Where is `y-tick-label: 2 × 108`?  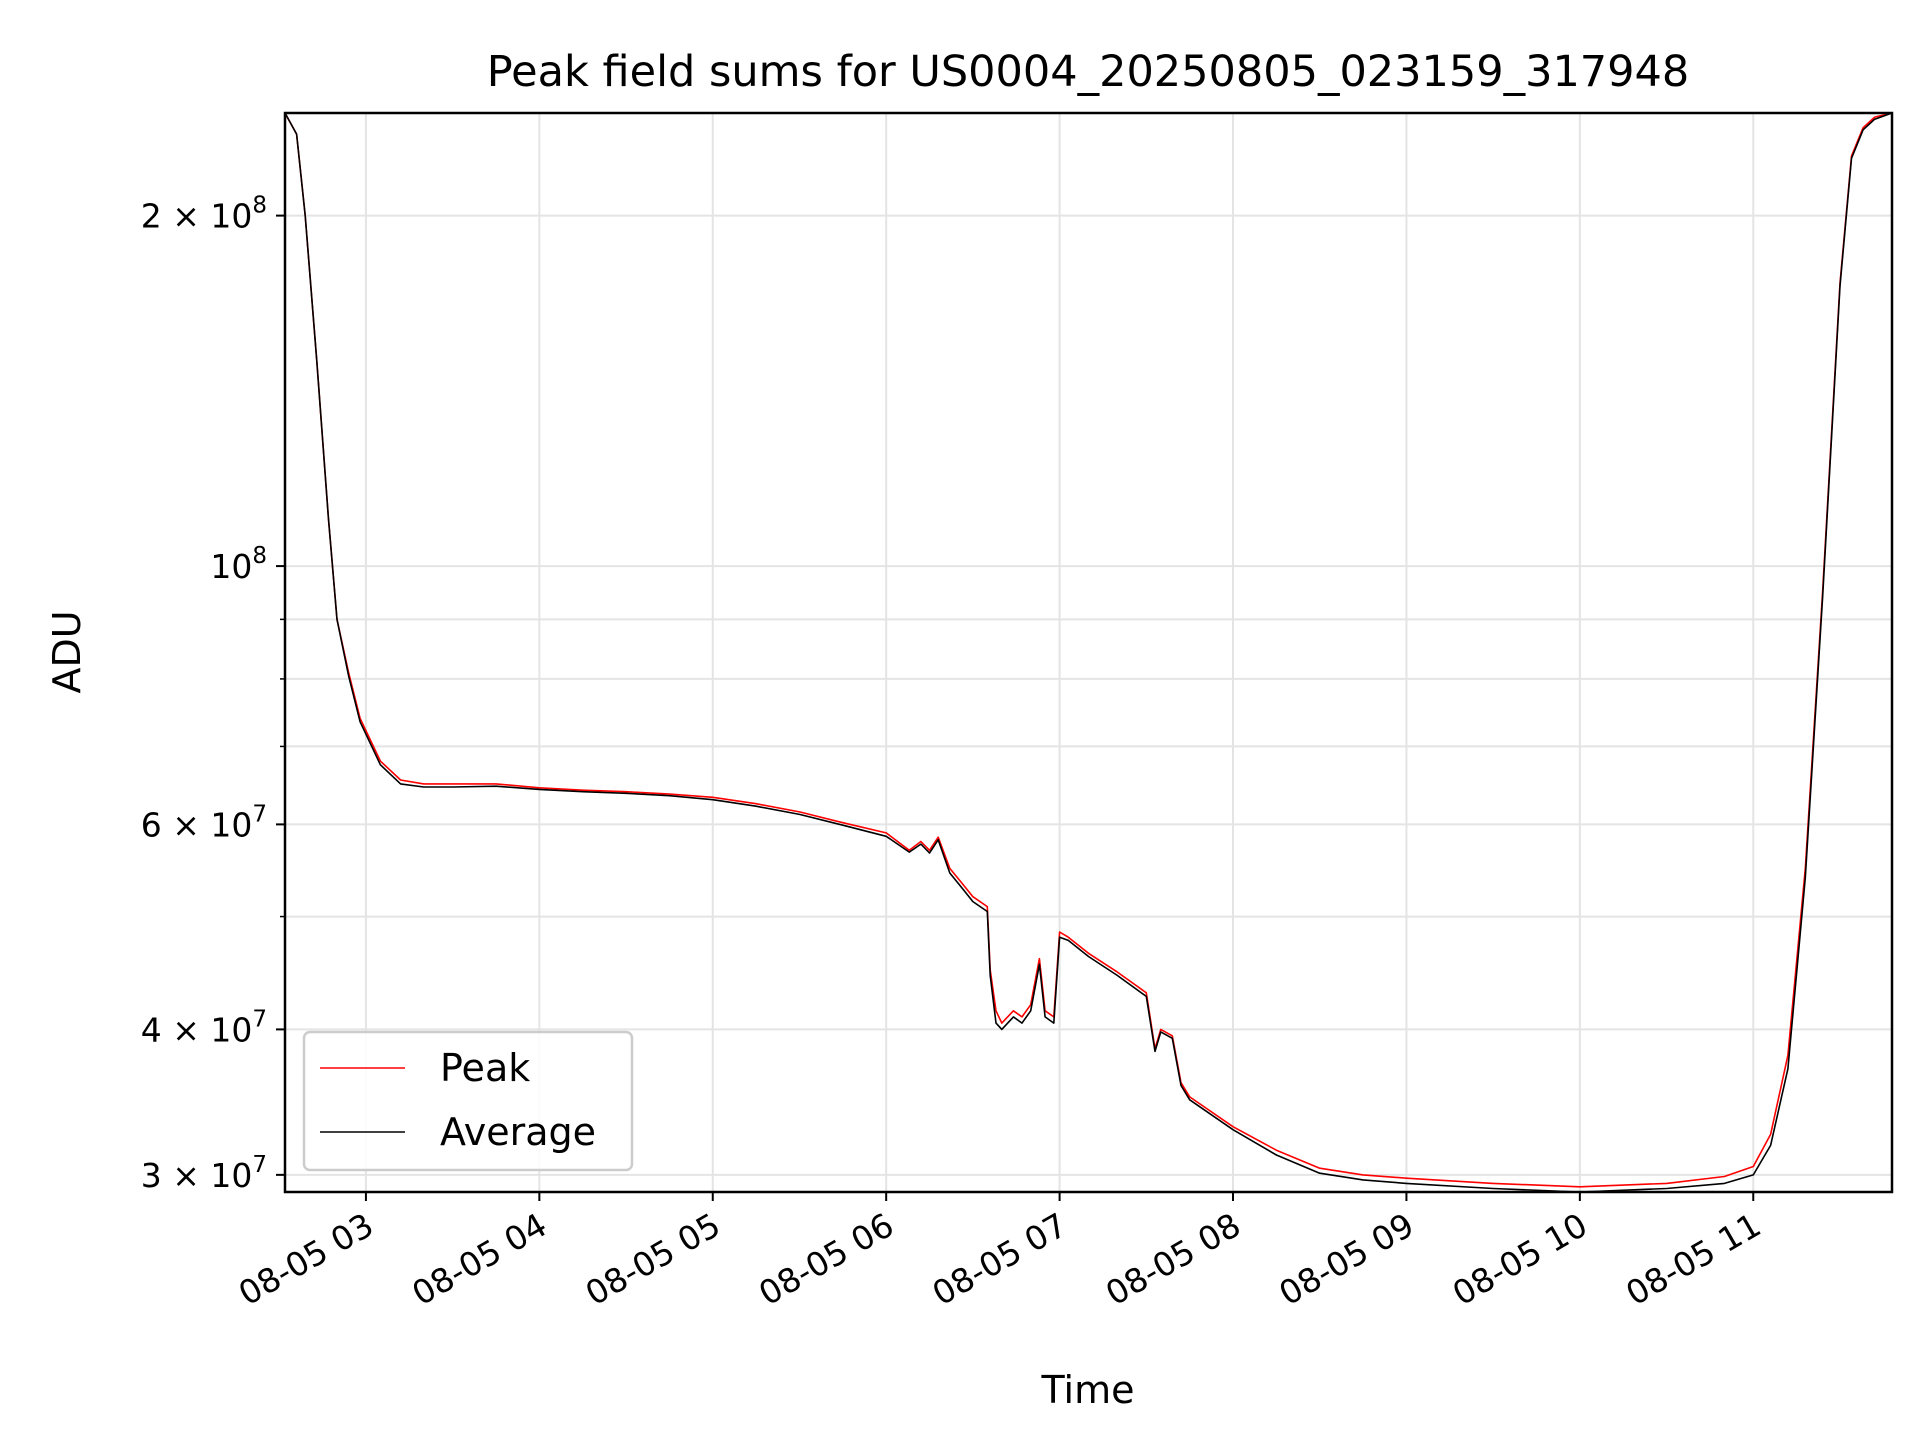 y-tick-label: 2 × 108 is located at coordinates (204, 214).